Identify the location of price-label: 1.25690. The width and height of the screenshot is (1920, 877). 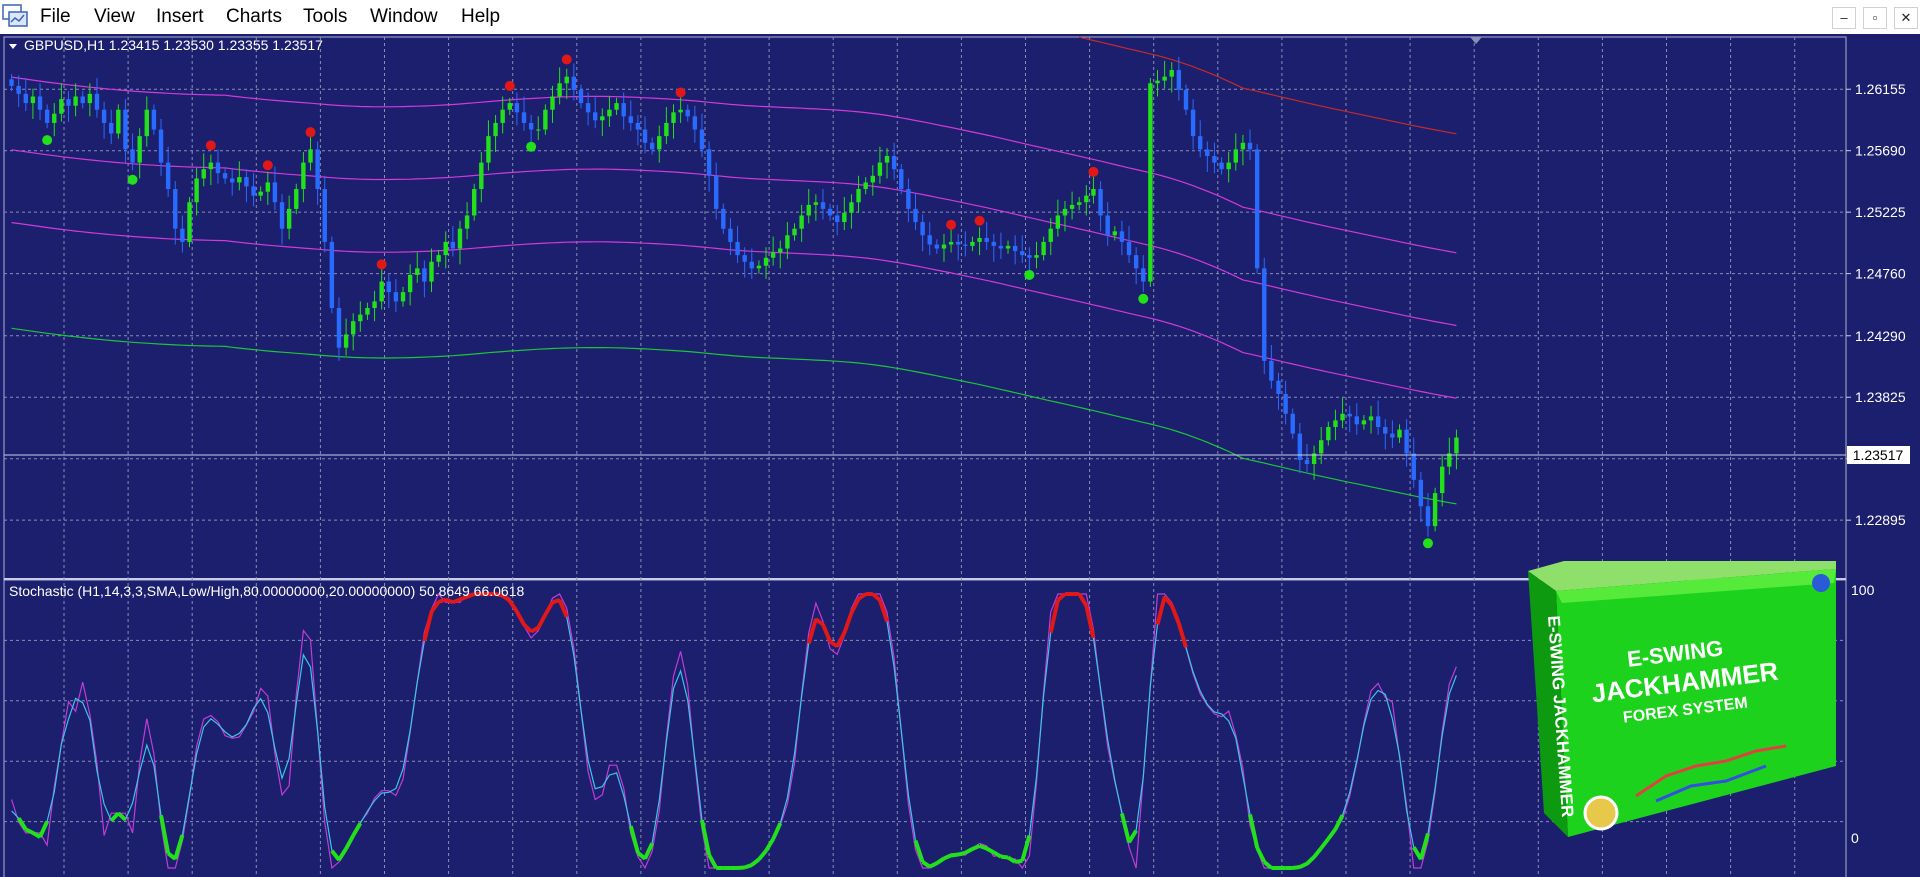
(1880, 151).